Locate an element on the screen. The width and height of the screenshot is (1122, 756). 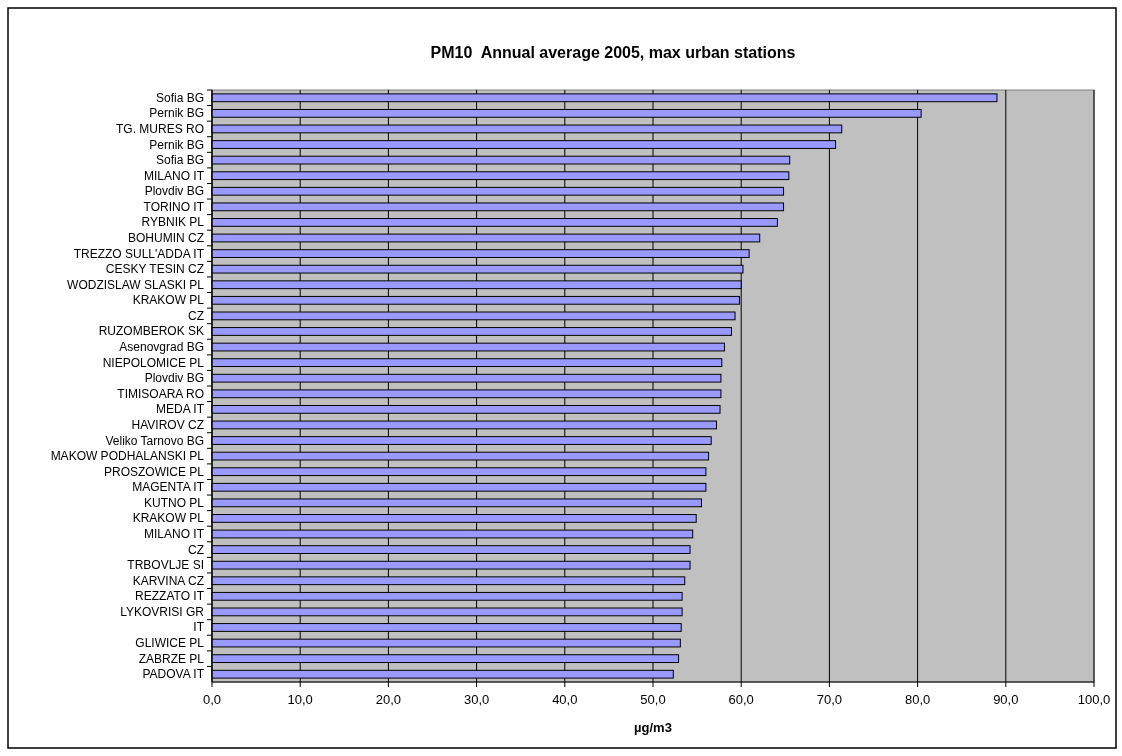
y-tick-label: Asenovgrad BG is located at coordinates (161, 347).